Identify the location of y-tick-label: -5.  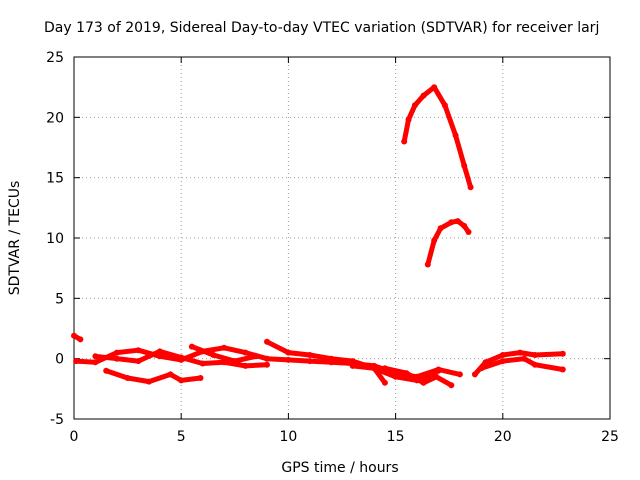
(57, 420).